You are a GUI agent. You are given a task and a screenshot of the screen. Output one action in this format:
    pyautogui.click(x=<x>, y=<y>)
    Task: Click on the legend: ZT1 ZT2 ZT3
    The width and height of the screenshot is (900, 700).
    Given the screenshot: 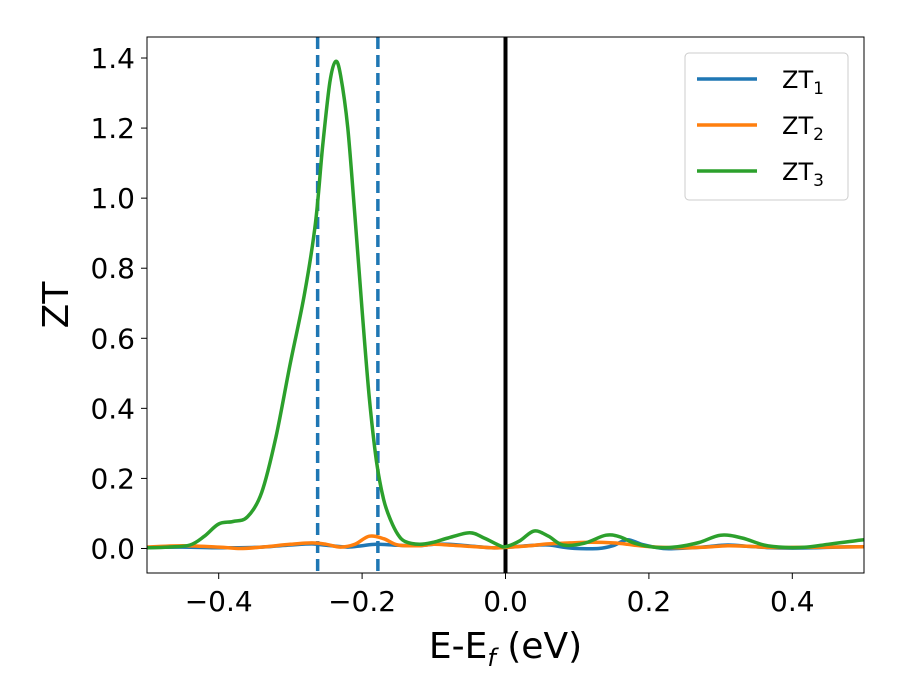 What is the action you would take?
    pyautogui.click(x=766, y=126)
    